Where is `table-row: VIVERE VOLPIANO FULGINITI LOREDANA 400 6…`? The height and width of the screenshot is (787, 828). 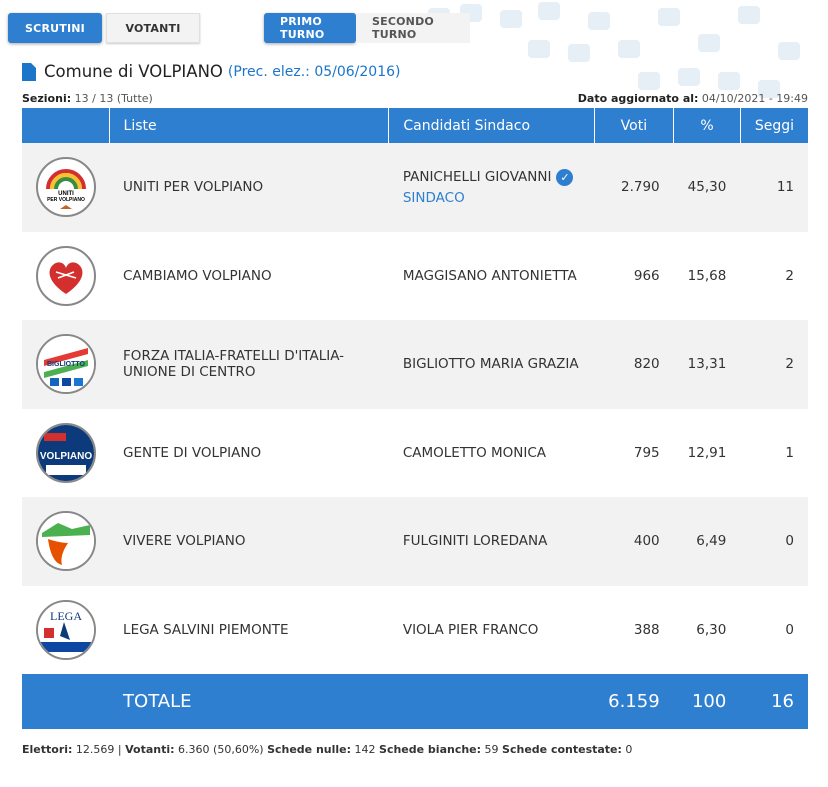
table-row: VIVERE VOLPIANO FULGINITI LOREDANA 400 6… is located at coordinates (415, 541).